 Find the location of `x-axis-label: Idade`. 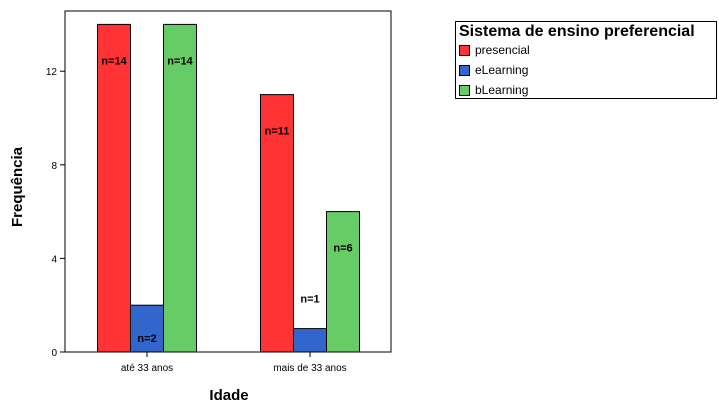

x-axis-label: Idade is located at coordinates (228, 395).